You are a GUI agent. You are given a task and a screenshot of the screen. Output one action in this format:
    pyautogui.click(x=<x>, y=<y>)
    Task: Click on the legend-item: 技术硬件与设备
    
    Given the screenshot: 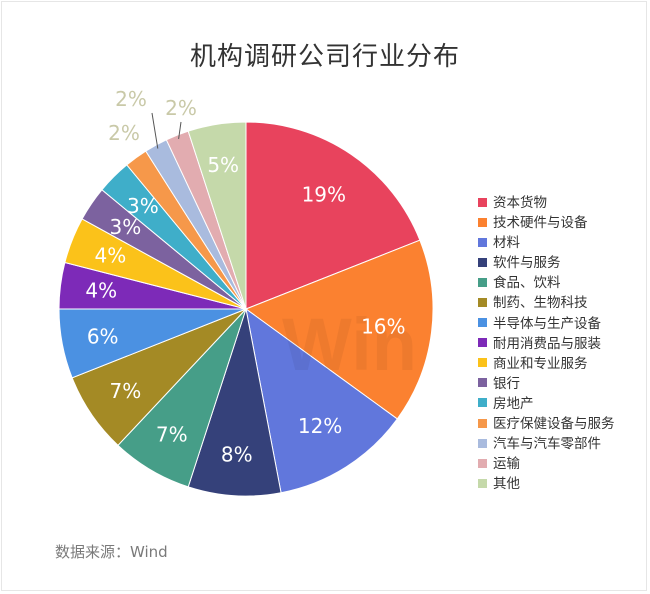 What is the action you would take?
    pyautogui.click(x=546, y=223)
    